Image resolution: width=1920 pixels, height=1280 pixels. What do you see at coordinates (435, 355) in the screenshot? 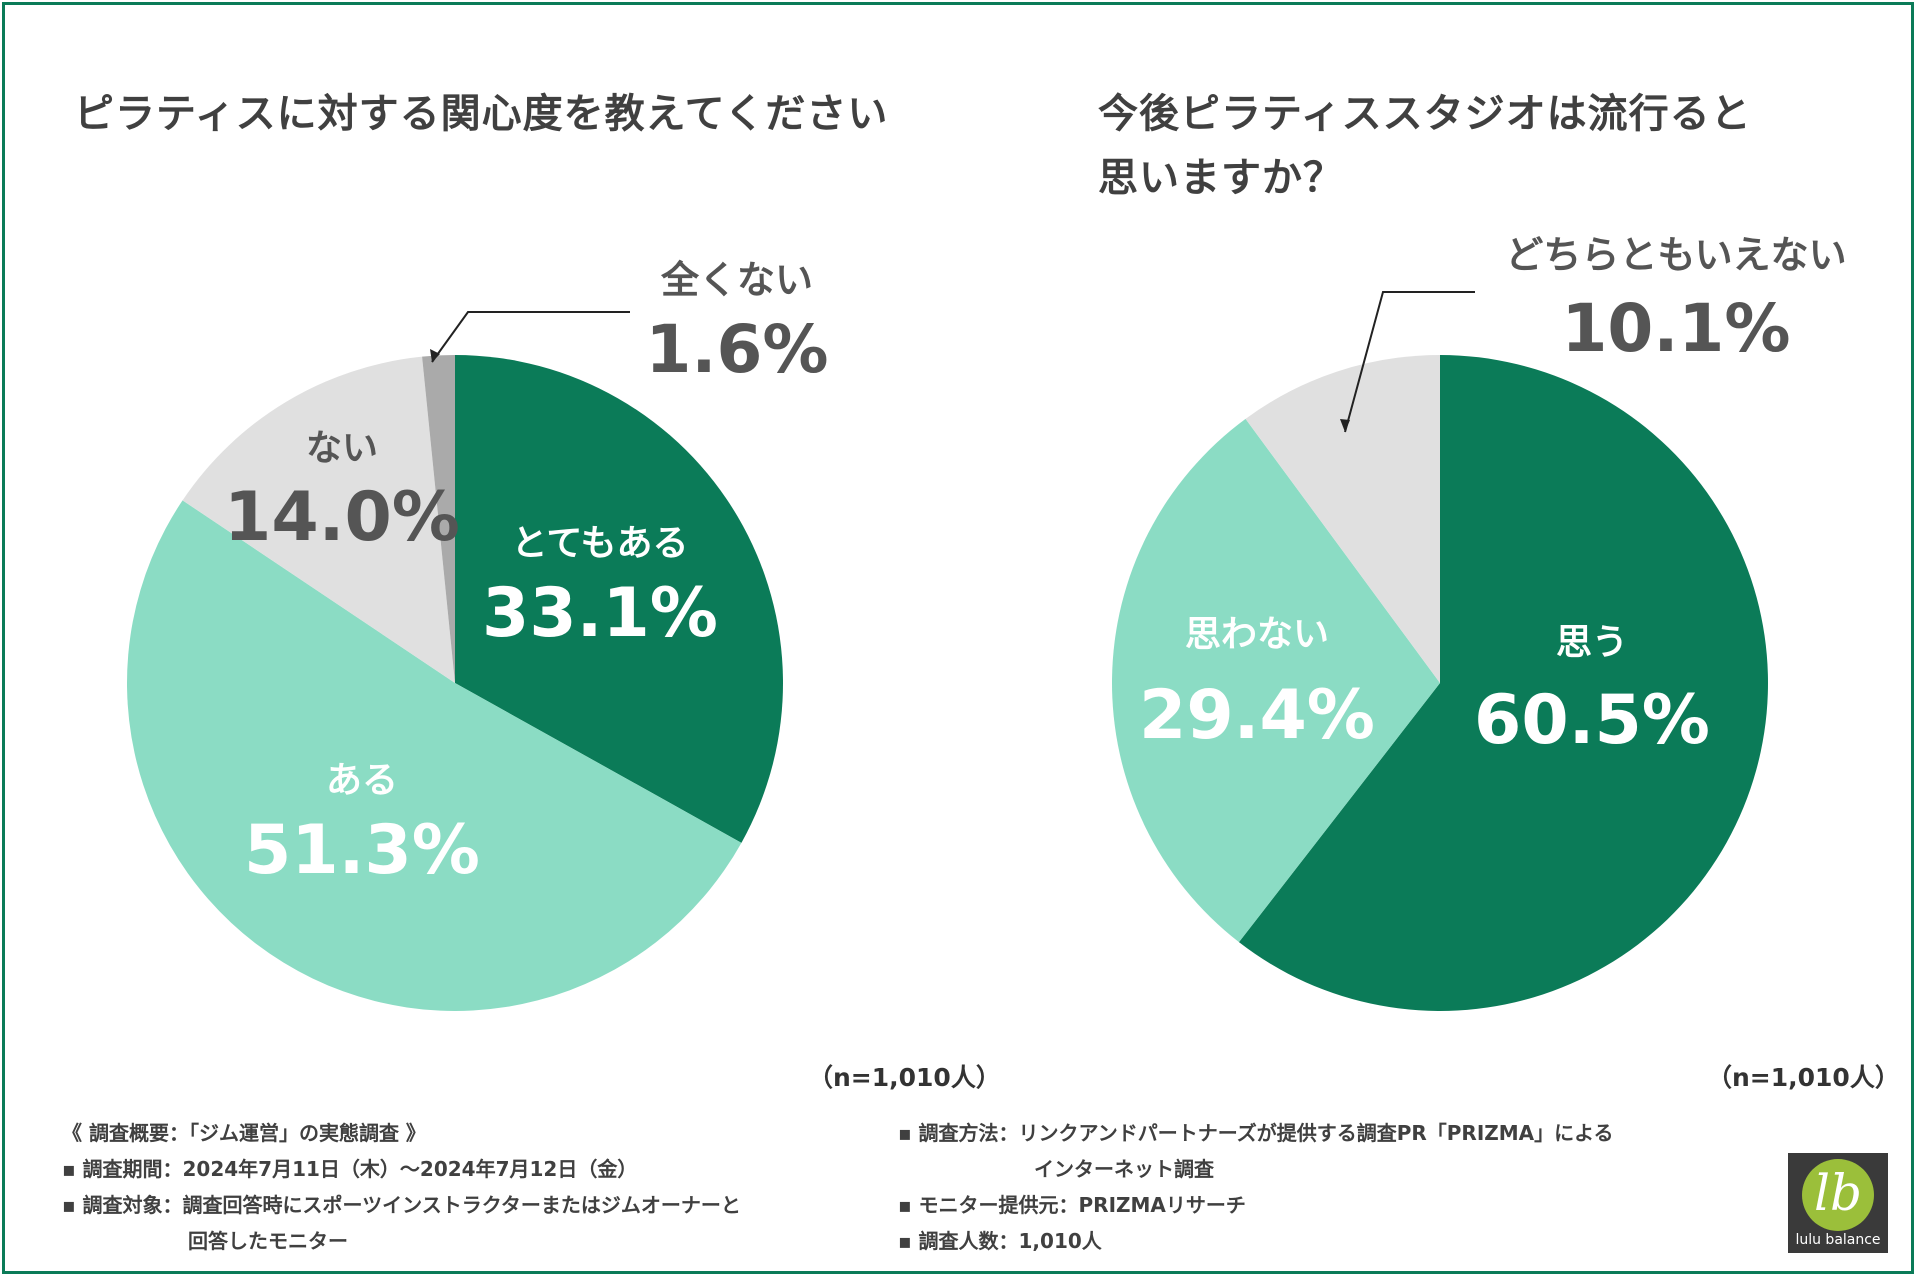
I see `callout-left-arrowhead` at bounding box center [435, 355].